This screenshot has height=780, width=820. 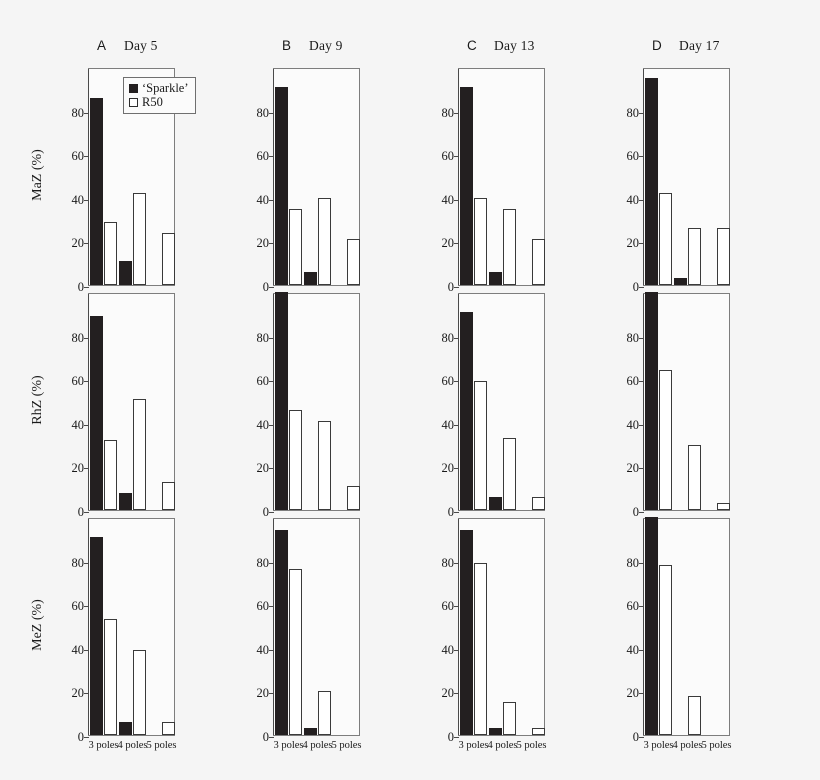 I want to click on panel-title-C: Day 13, so click(x=514, y=45).